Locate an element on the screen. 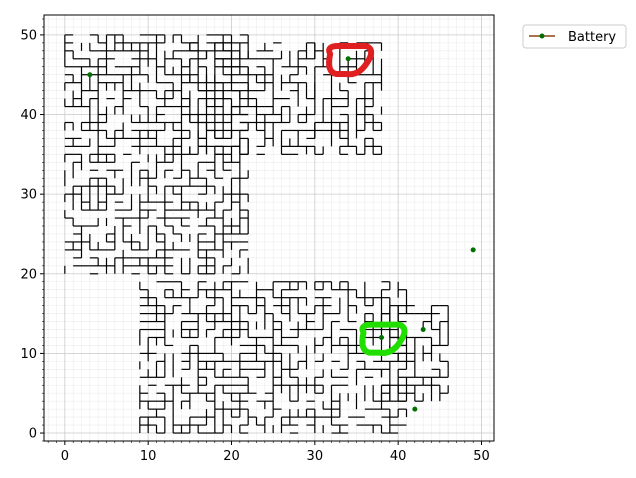 Image resolution: width=636 pixels, height=478 pixels. y-tick-label: 0 is located at coordinates (33, 434).